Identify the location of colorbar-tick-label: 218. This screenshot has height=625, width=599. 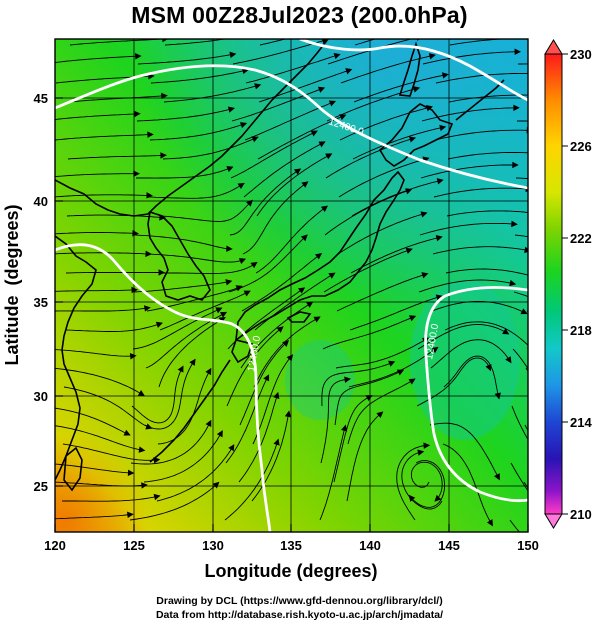
(581, 330).